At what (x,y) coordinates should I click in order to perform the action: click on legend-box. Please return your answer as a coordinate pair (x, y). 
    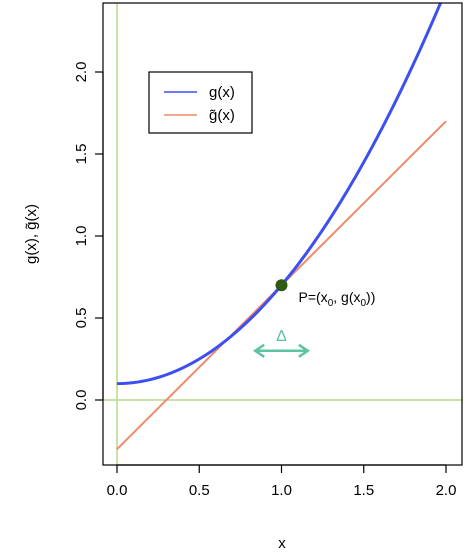
    Looking at the image, I should click on (200, 102).